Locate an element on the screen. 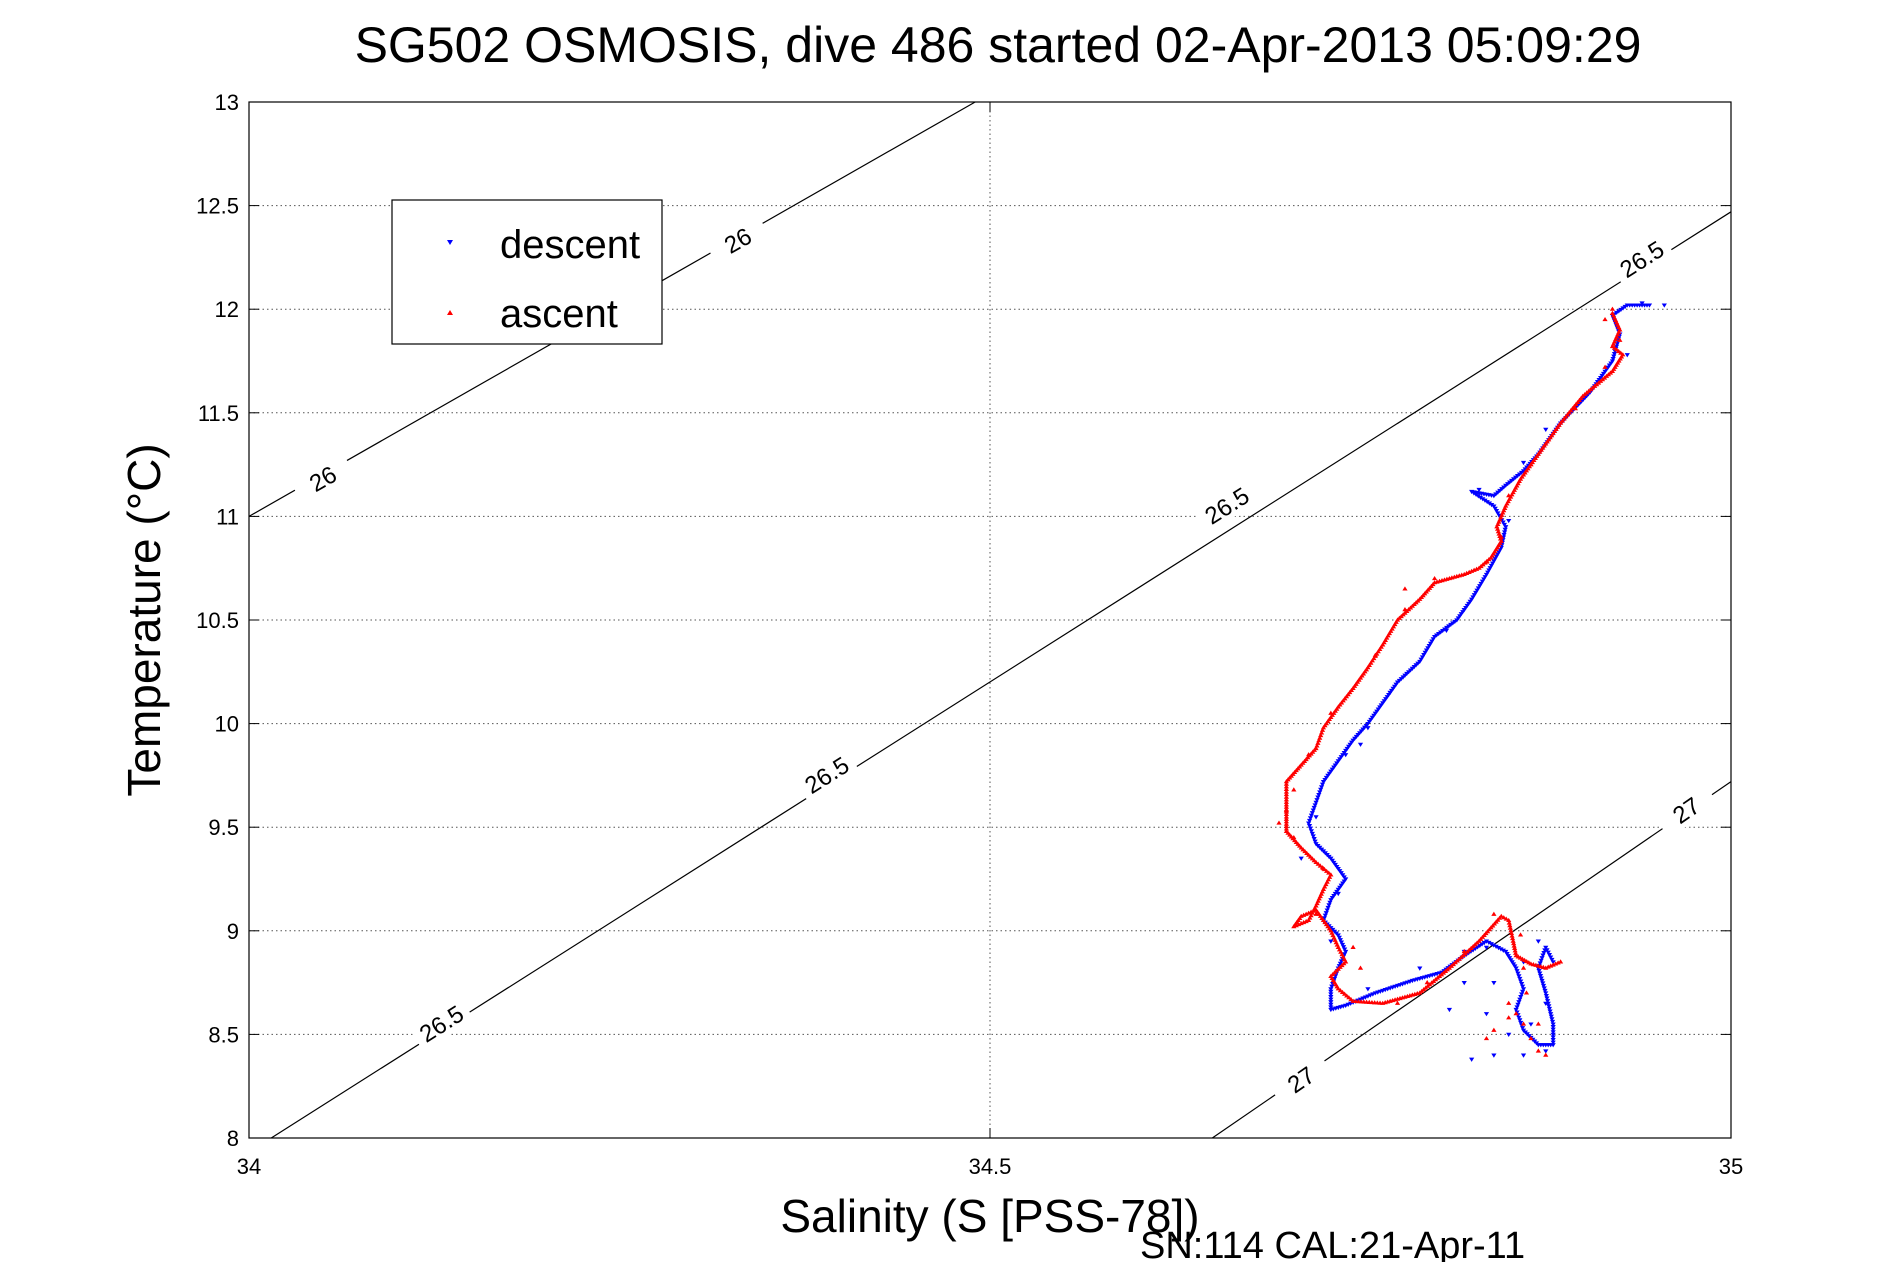  x-tick-labels: 34 34.5 35 is located at coordinates (990, 1166).